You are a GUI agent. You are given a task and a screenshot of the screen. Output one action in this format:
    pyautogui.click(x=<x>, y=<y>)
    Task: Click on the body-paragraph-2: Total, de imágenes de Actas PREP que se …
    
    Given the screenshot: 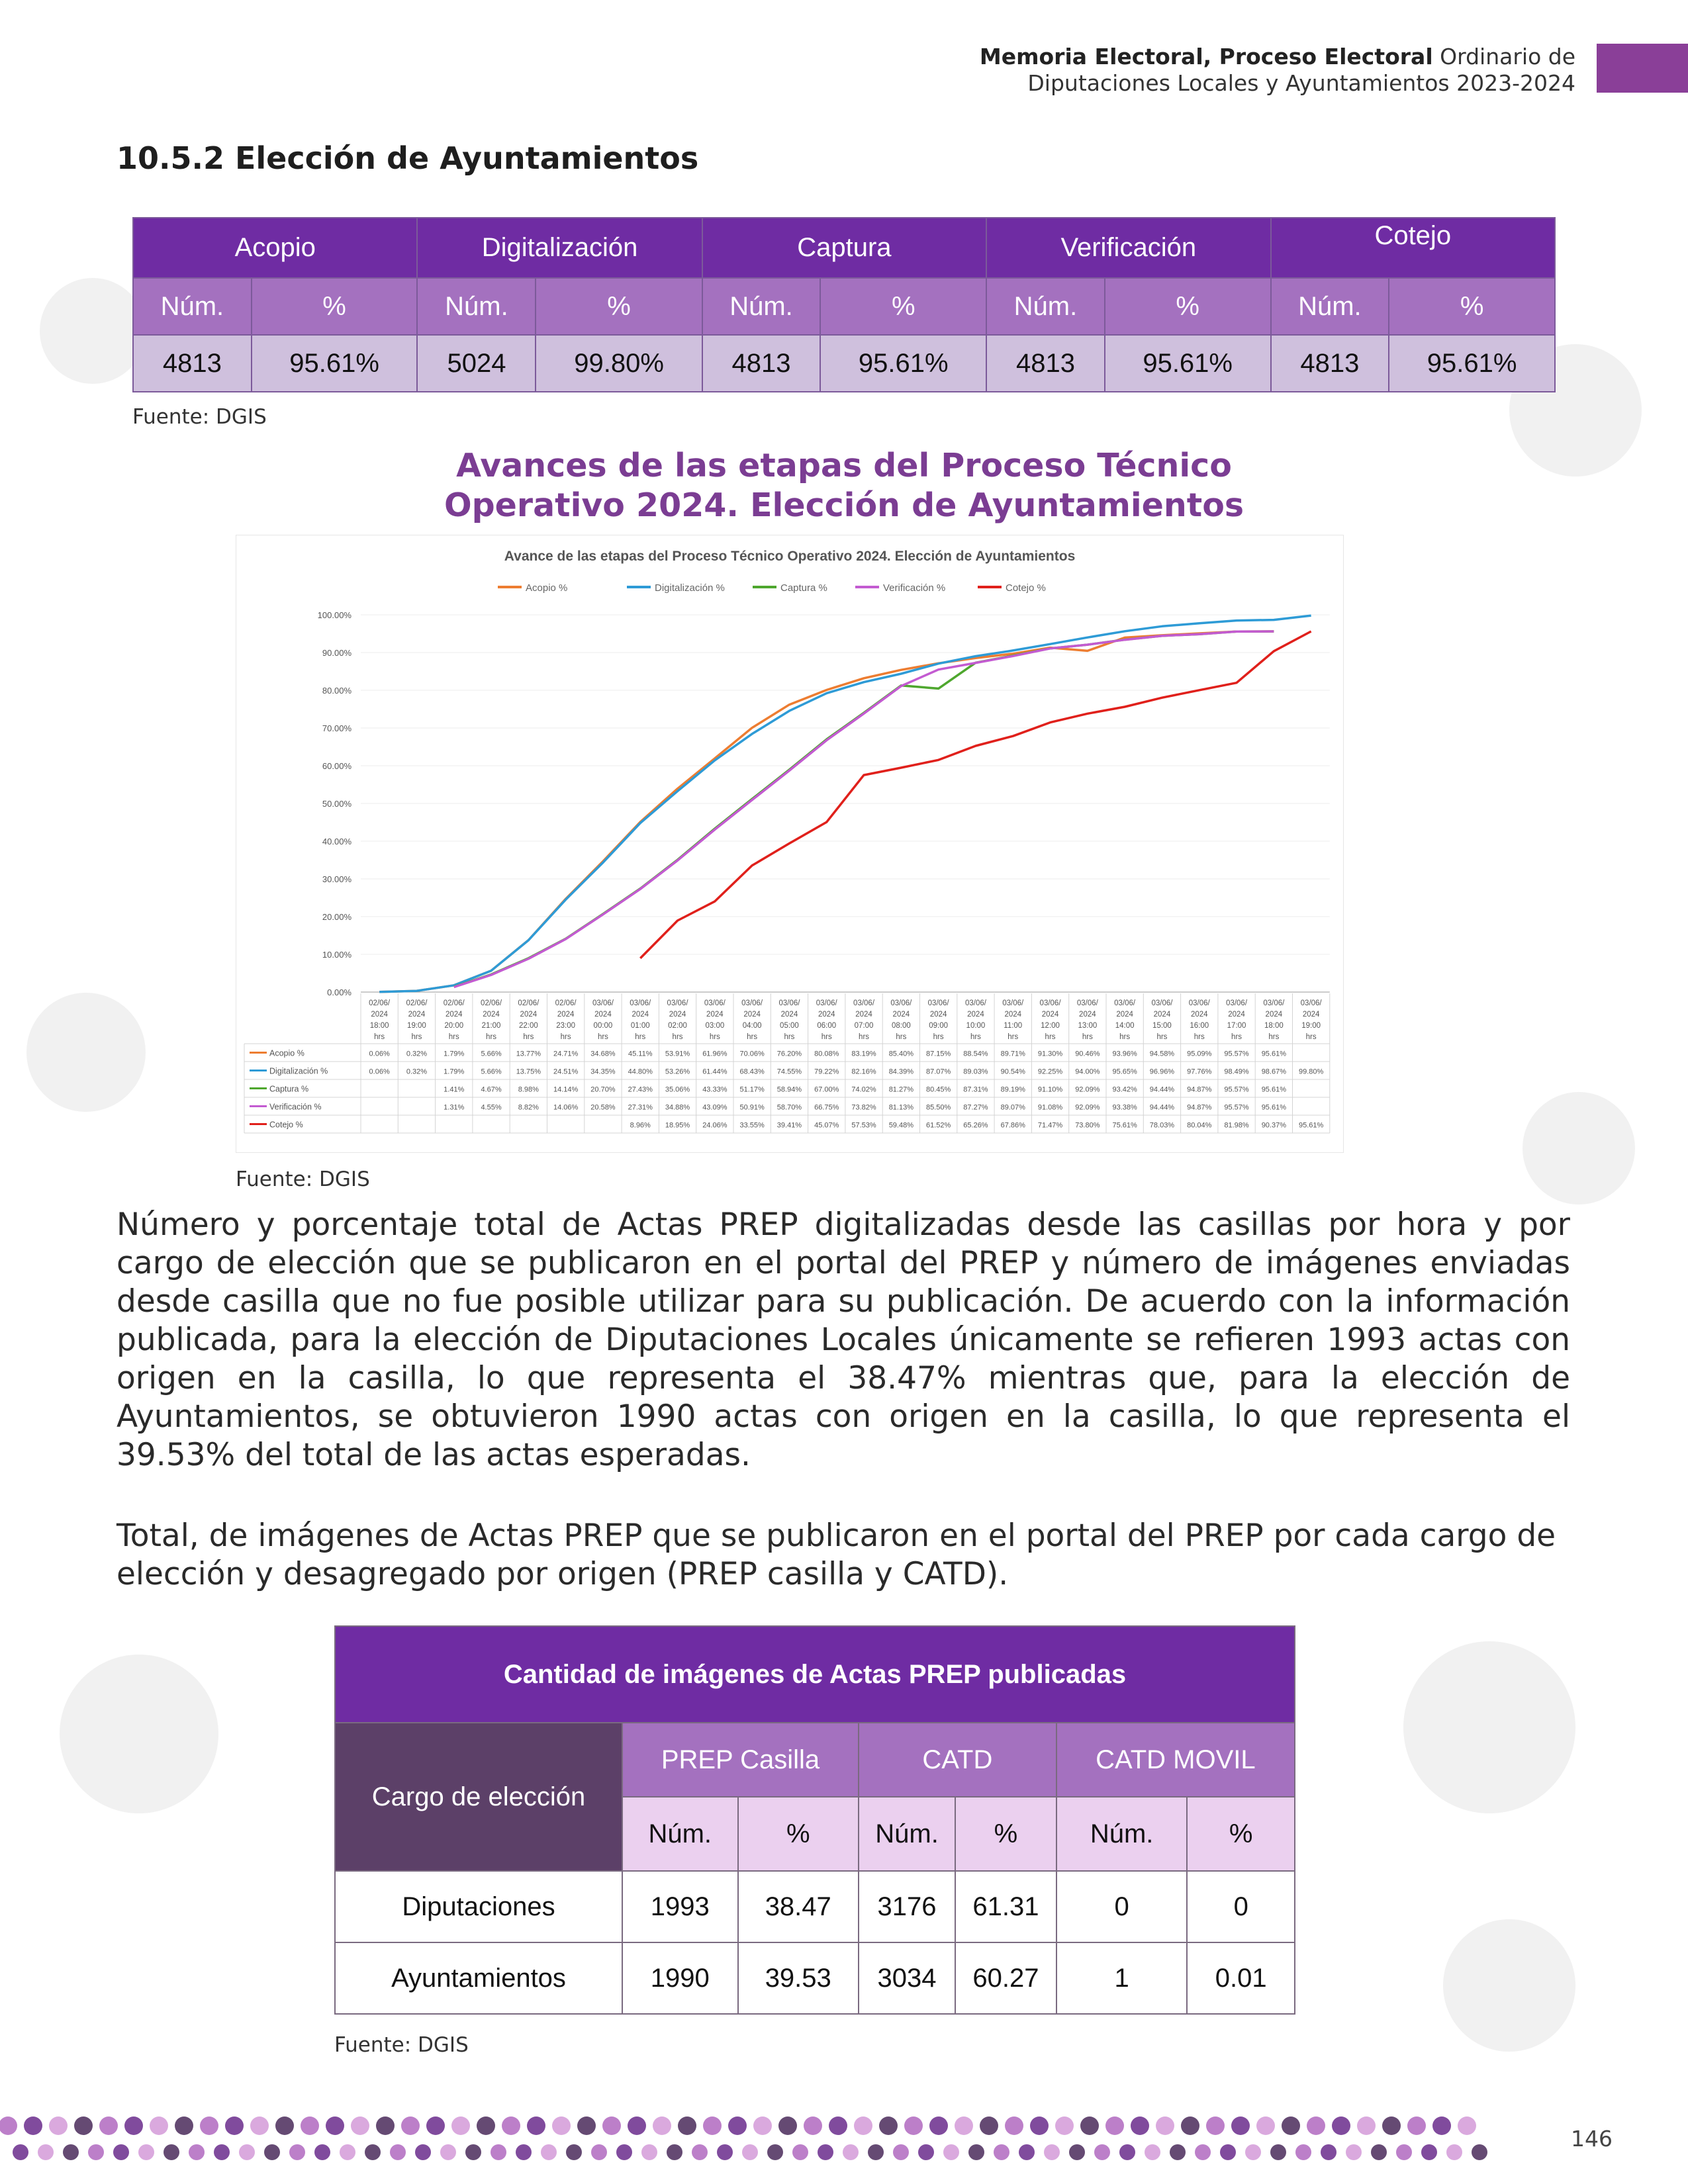 What is the action you would take?
    pyautogui.click(x=836, y=1555)
    